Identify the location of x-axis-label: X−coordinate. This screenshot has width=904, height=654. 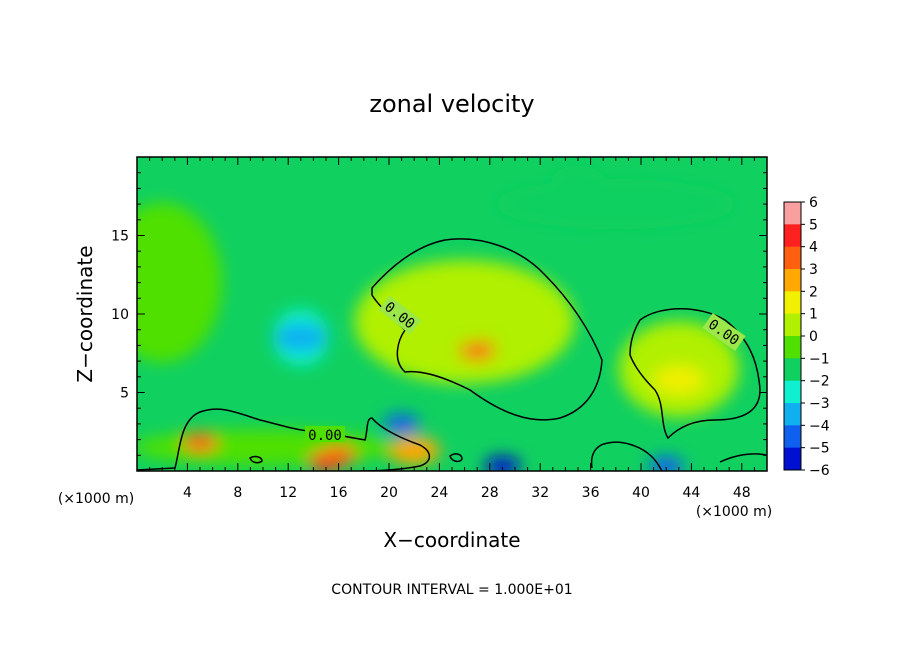
(451, 540).